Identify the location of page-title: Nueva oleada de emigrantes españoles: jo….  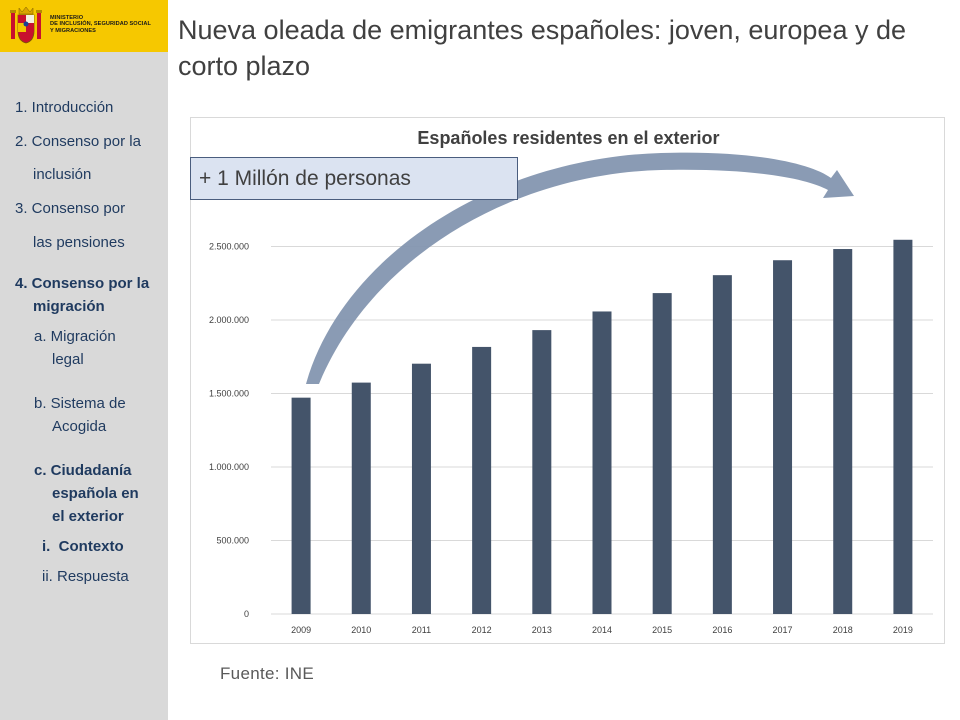
(542, 48).